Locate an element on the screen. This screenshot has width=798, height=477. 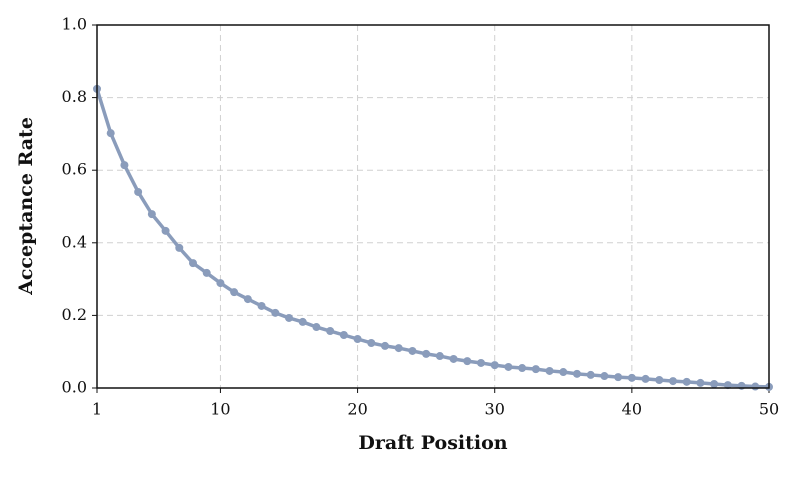
x-tick-label: 40 is located at coordinates (632, 409).